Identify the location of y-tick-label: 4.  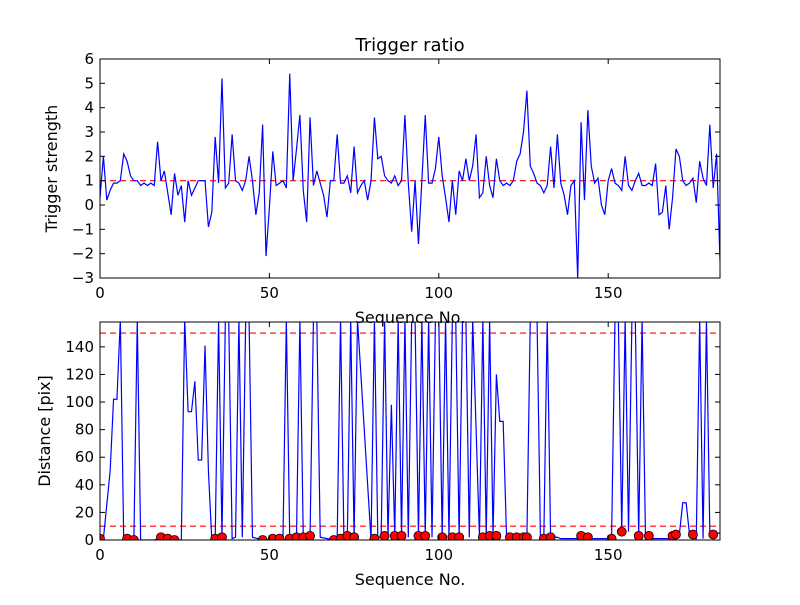
(89, 108).